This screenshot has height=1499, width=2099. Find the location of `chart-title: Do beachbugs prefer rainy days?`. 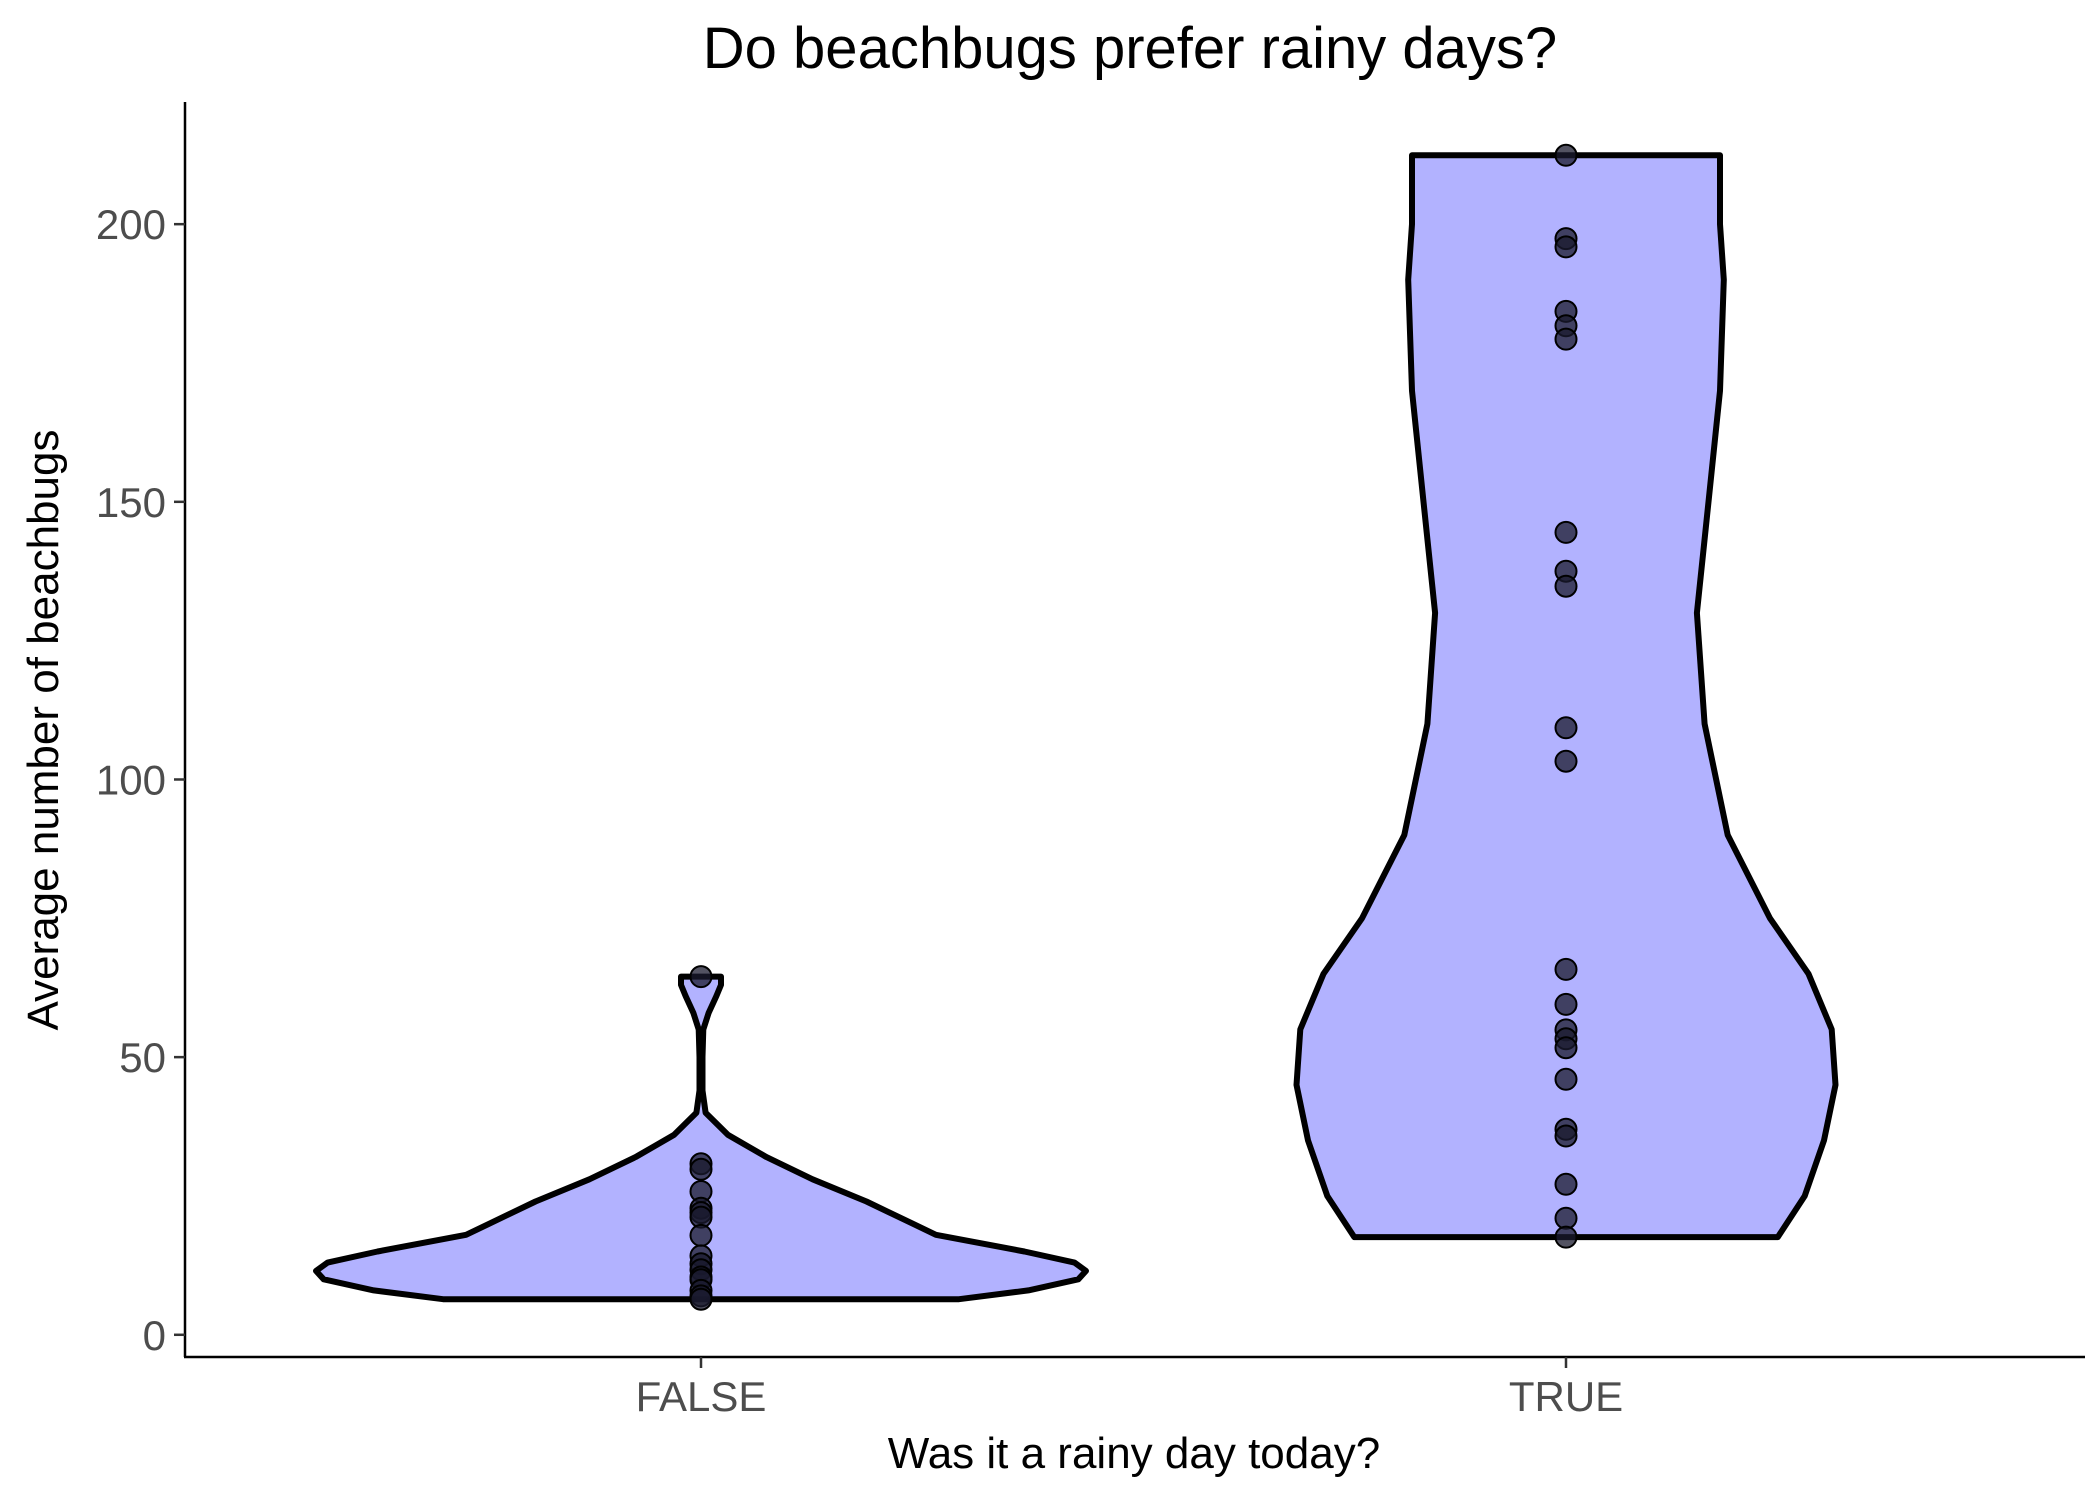

chart-title: Do beachbugs prefer rainy days? is located at coordinates (1130, 48).